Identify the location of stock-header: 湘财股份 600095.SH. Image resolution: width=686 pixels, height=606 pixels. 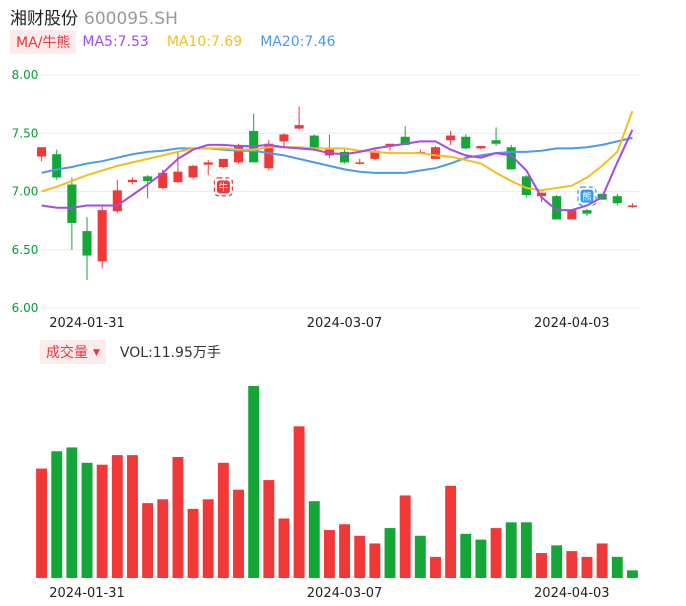
(94, 16).